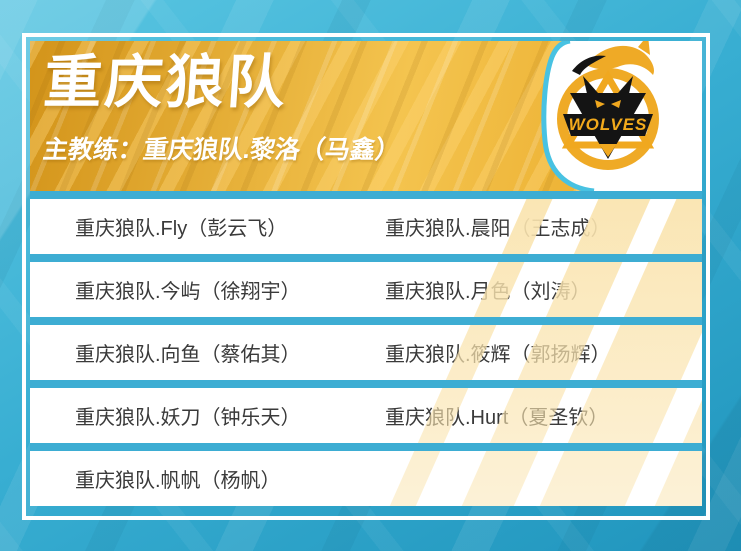 Image resolution: width=741 pixels, height=551 pixels. Describe the element at coordinates (366, 478) in the screenshot. I see `player-row: 重庆狼队.帆帆（杨帆）` at that location.